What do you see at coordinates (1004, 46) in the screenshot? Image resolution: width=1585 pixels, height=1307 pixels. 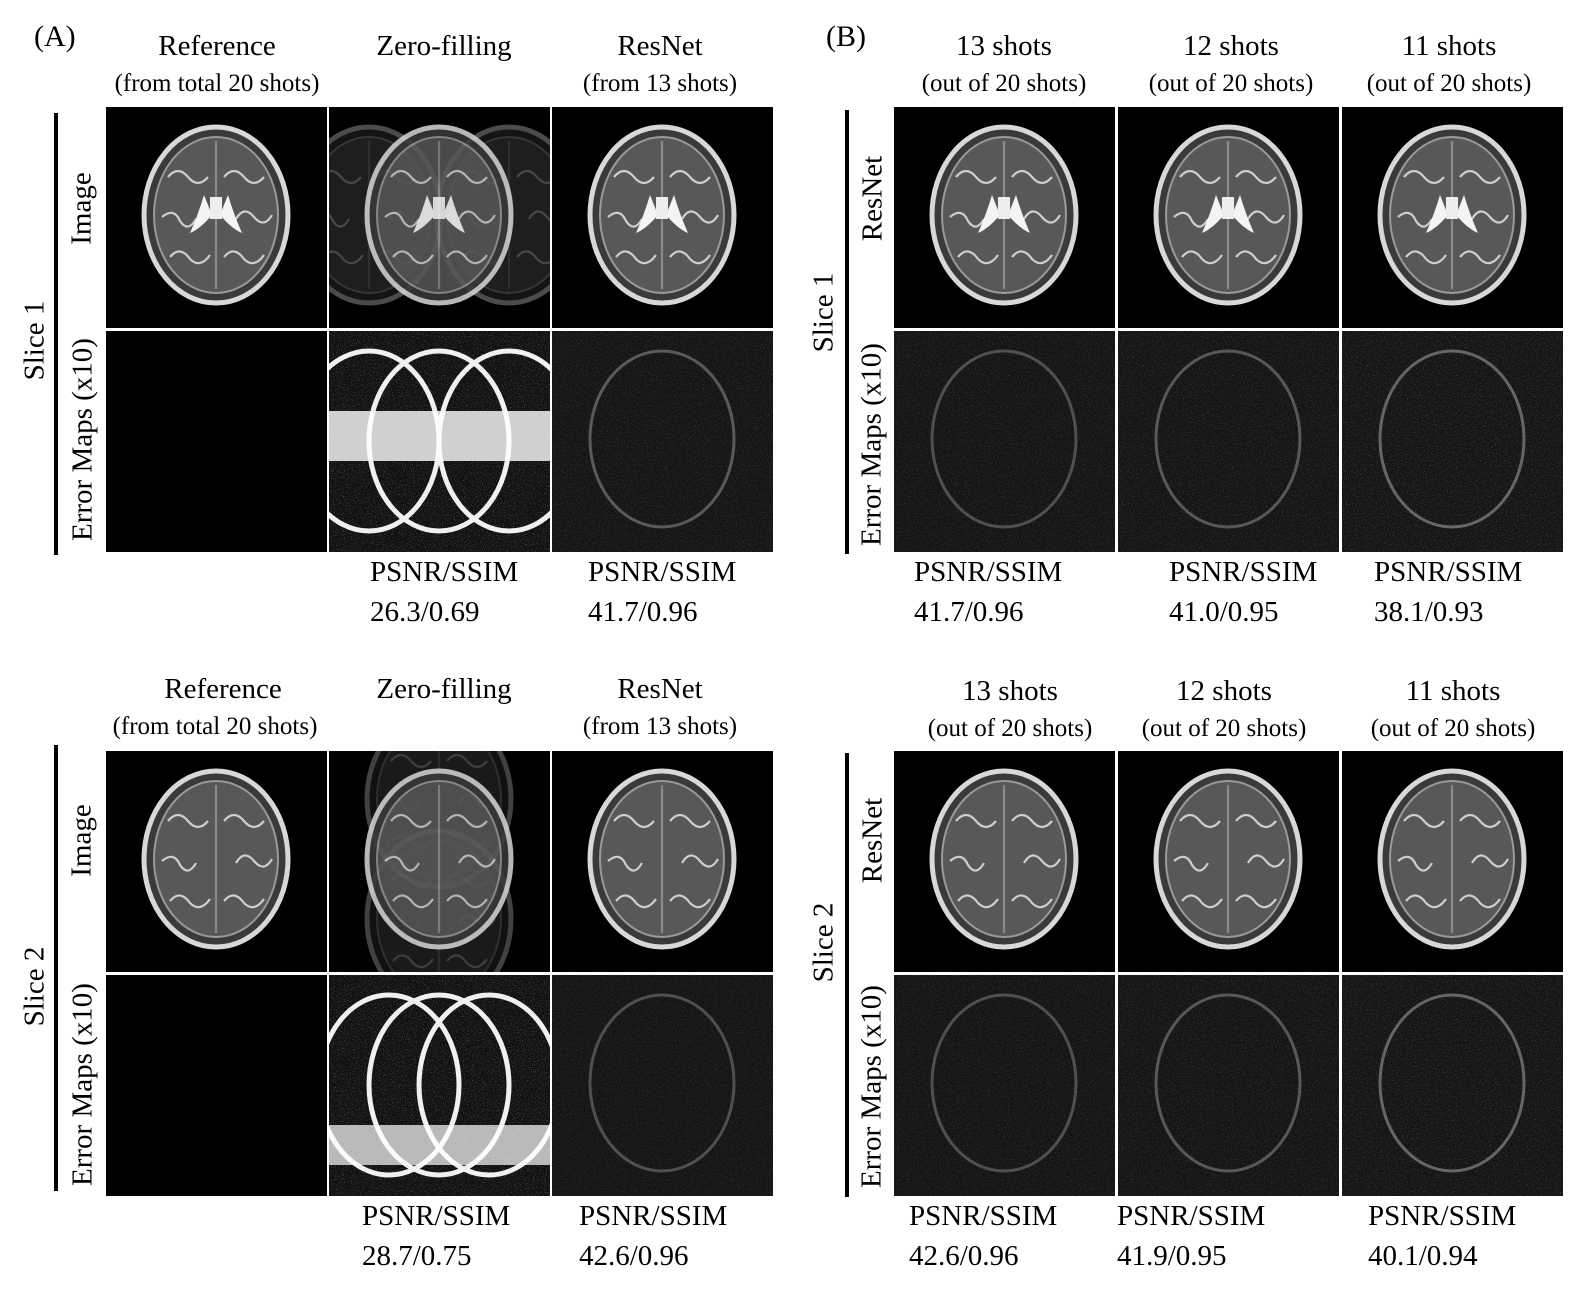 I see `col-b1-title: 13 shots` at bounding box center [1004, 46].